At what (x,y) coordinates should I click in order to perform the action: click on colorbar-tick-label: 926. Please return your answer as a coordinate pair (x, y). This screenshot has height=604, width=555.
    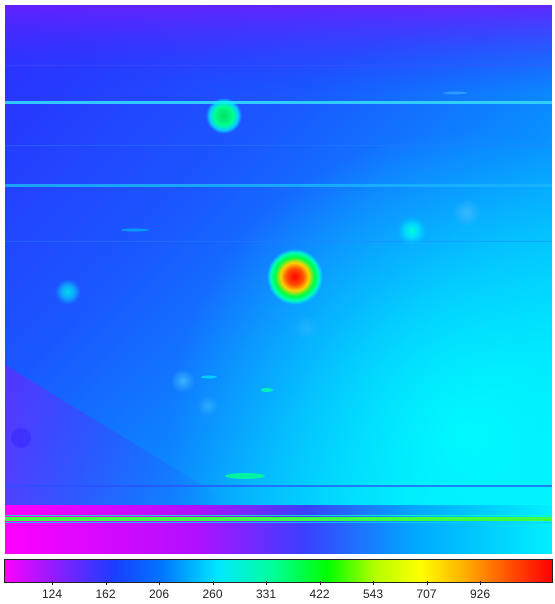
    Looking at the image, I should click on (480, 594).